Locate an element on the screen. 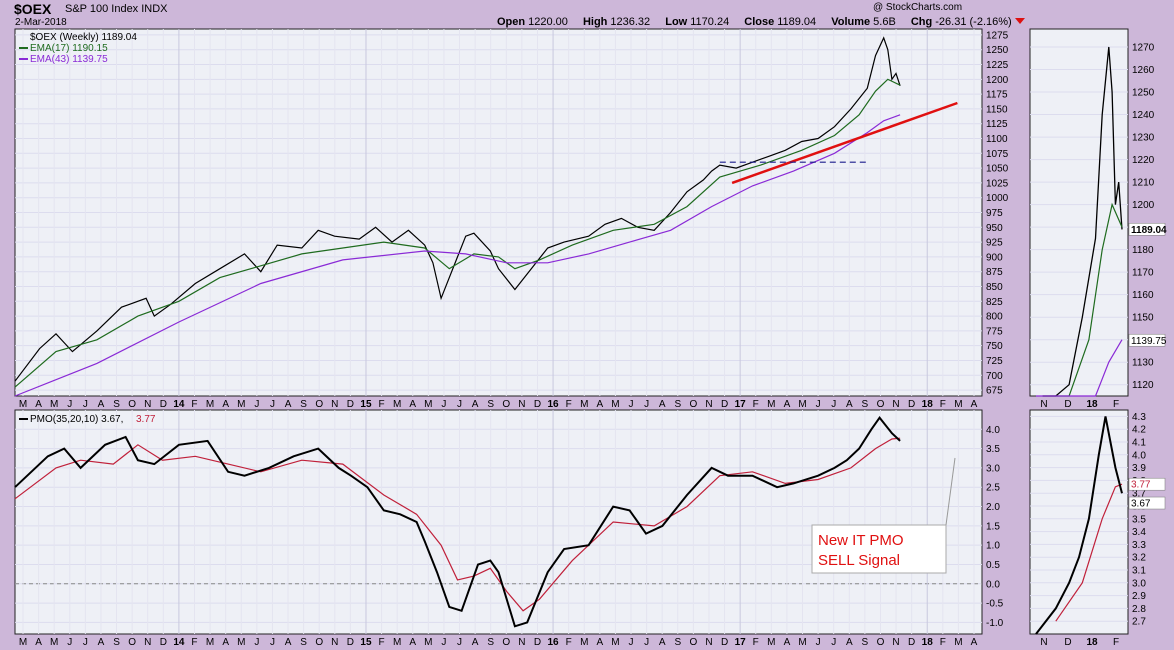 The width and height of the screenshot is (1174, 650). price-tick-label: 1275 is located at coordinates (997, 35).